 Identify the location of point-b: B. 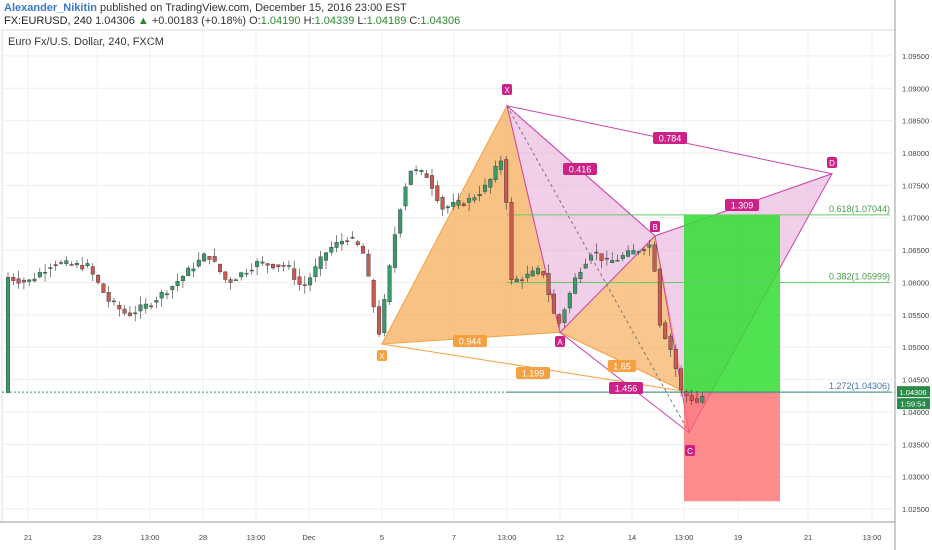
(655, 226).